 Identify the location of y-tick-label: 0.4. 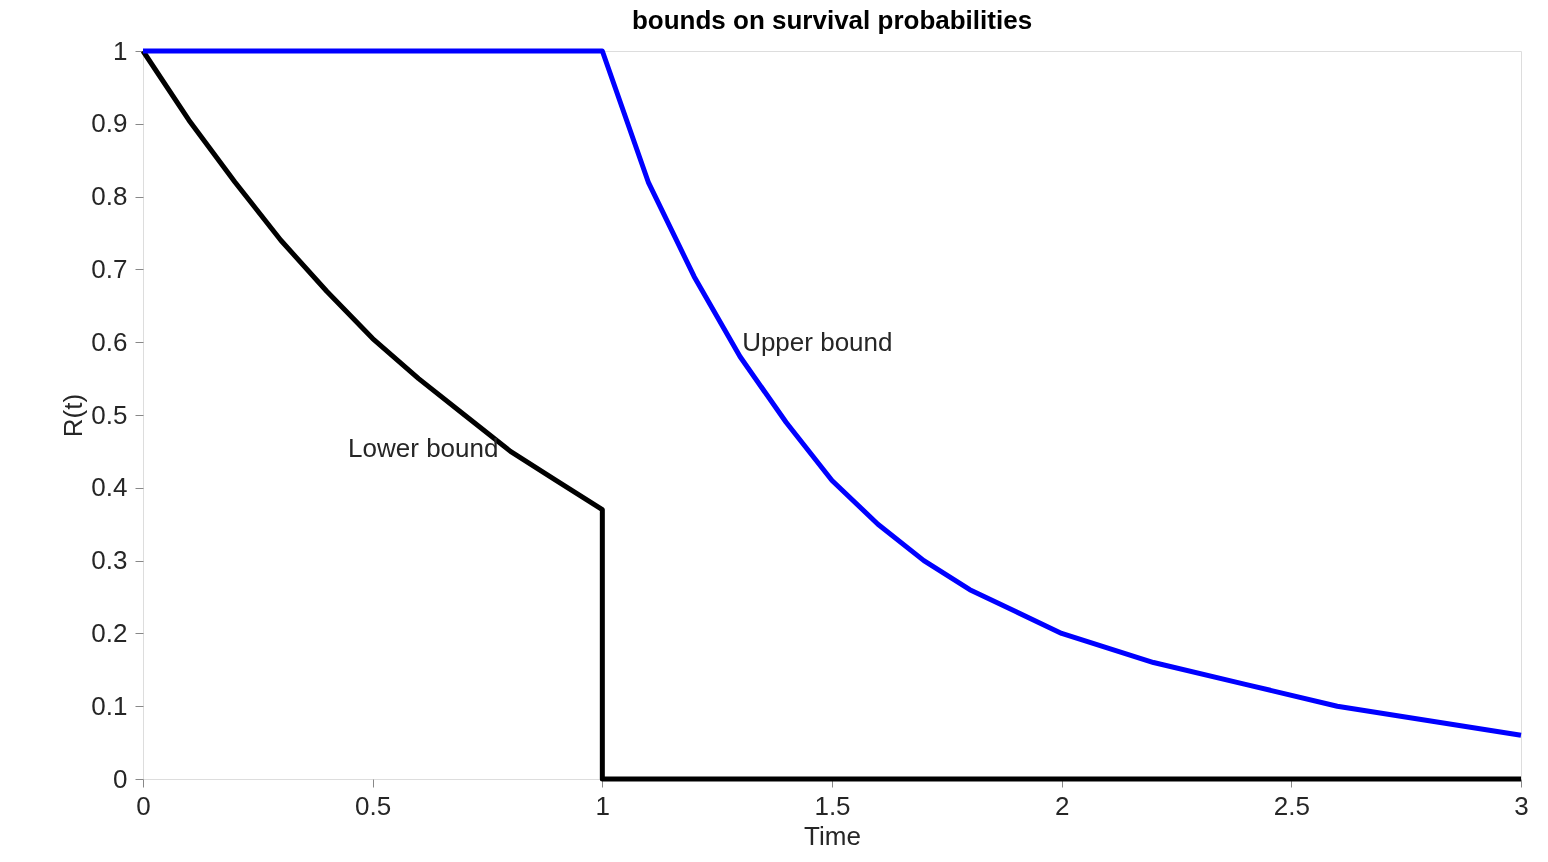
(109, 487).